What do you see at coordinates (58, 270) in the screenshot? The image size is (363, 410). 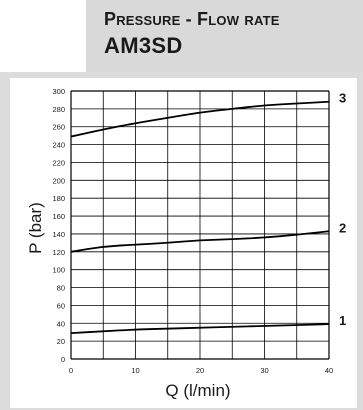 I see `y-tick-label: 100` at bounding box center [58, 270].